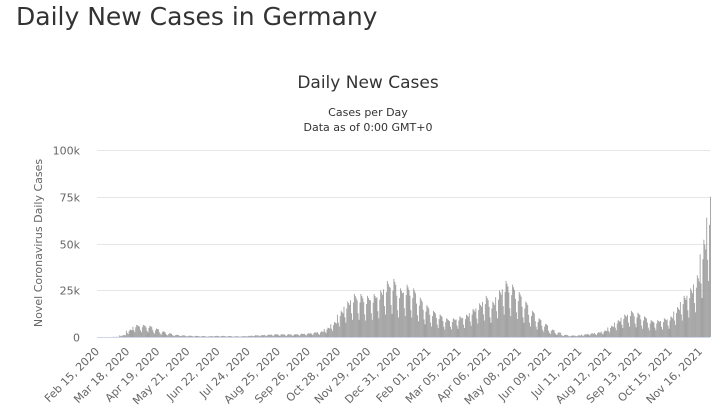  Describe the element at coordinates (368, 112) in the screenshot. I see `chart-subtitle-1: Cases per Day` at that location.